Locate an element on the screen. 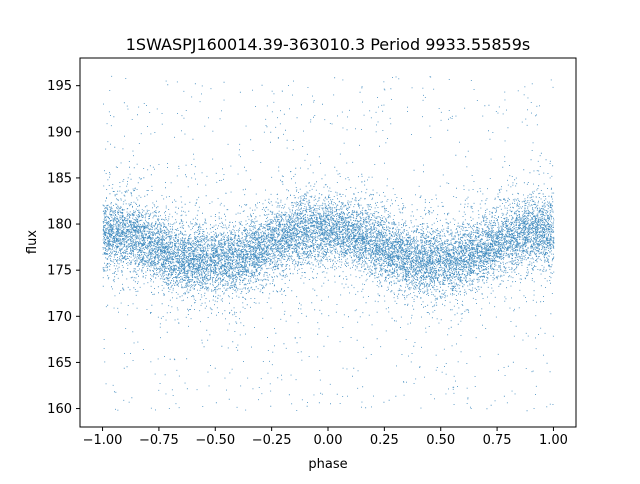 The image size is (640, 484). y-tick-label: 175 is located at coordinates (59, 271).